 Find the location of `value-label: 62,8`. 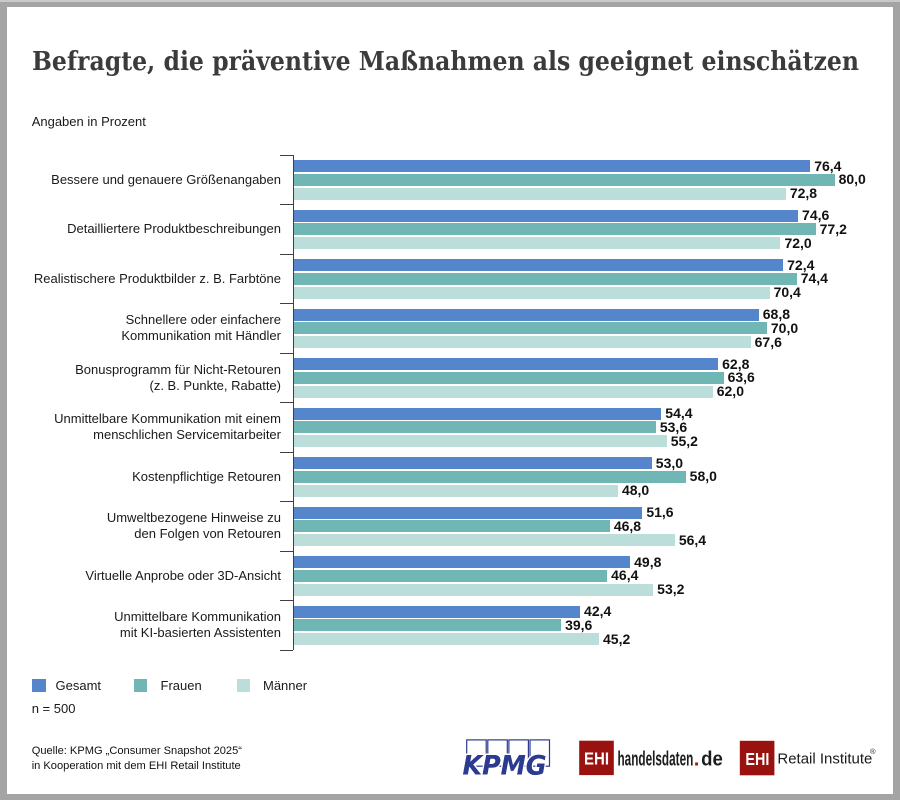

value-label: 62,8 is located at coordinates (736, 363).